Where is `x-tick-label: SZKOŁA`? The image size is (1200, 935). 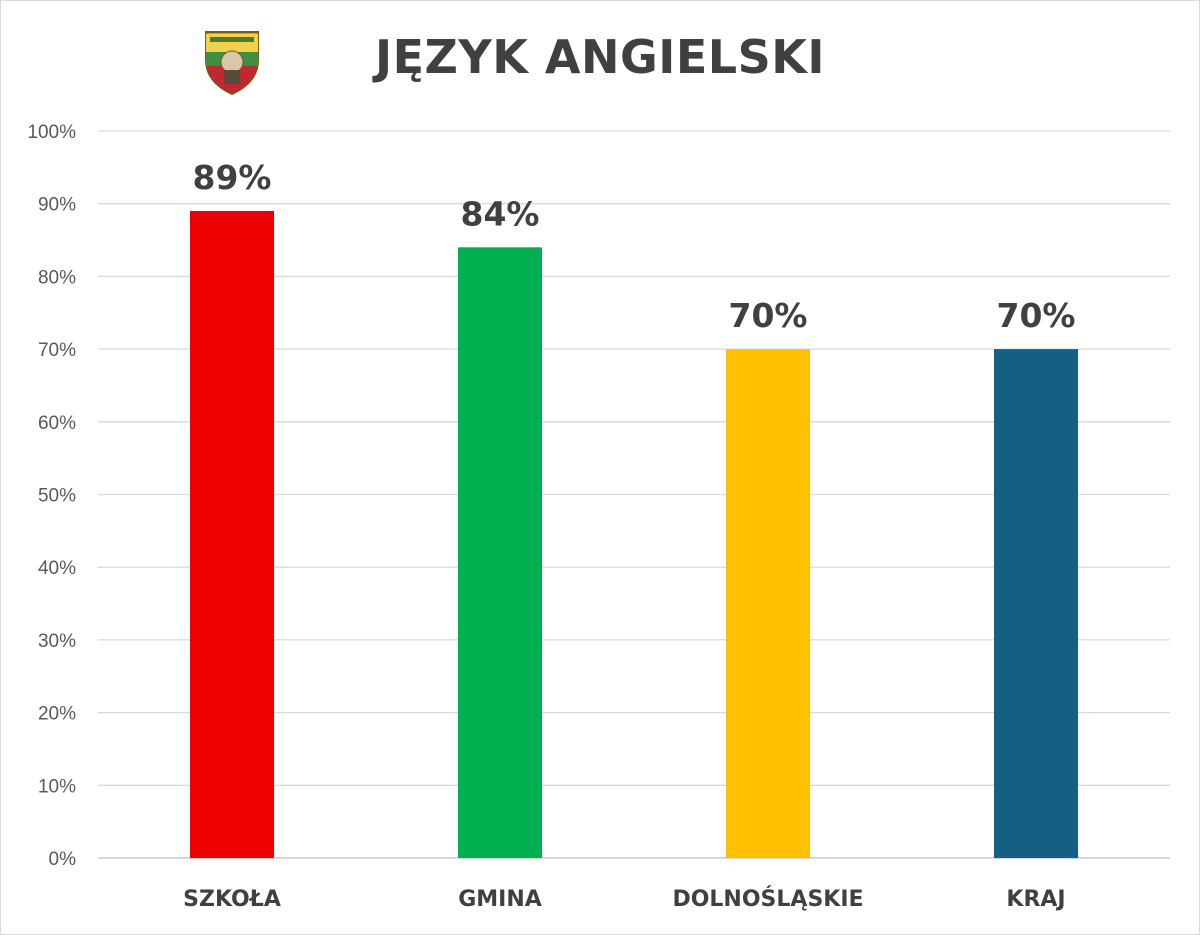
x-tick-label: SZKOŁA is located at coordinates (232, 899).